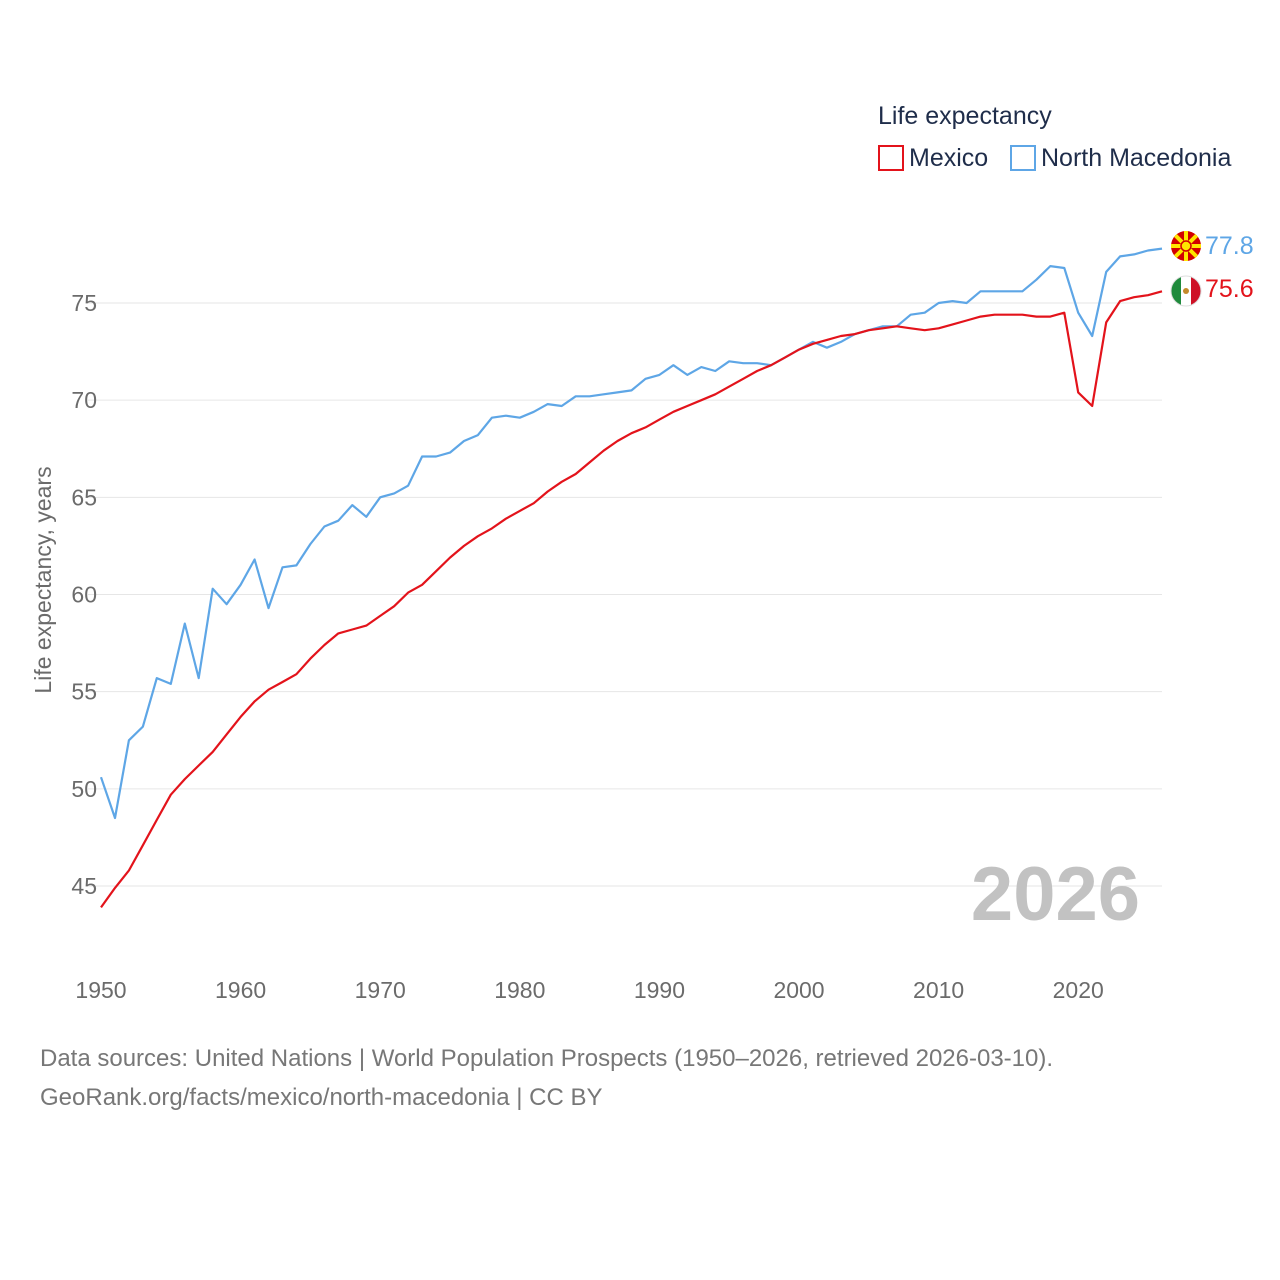 Image resolution: width=1280 pixels, height=1280 pixels. What do you see at coordinates (965, 116) in the screenshot?
I see `legend-title: Life expectancy` at bounding box center [965, 116].